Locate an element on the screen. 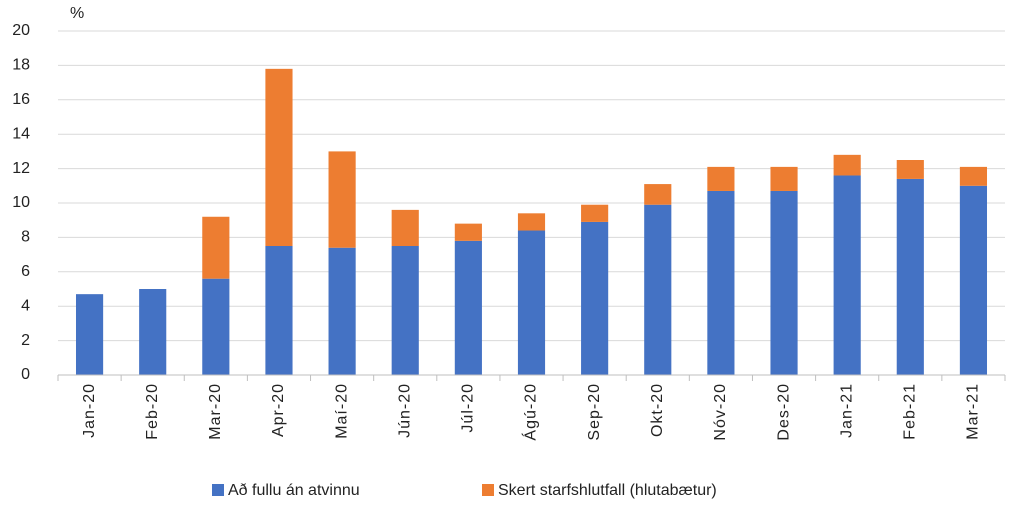 This screenshot has height=506, width=1011. x-tick-label: Júl-20 is located at coordinates (468, 408).